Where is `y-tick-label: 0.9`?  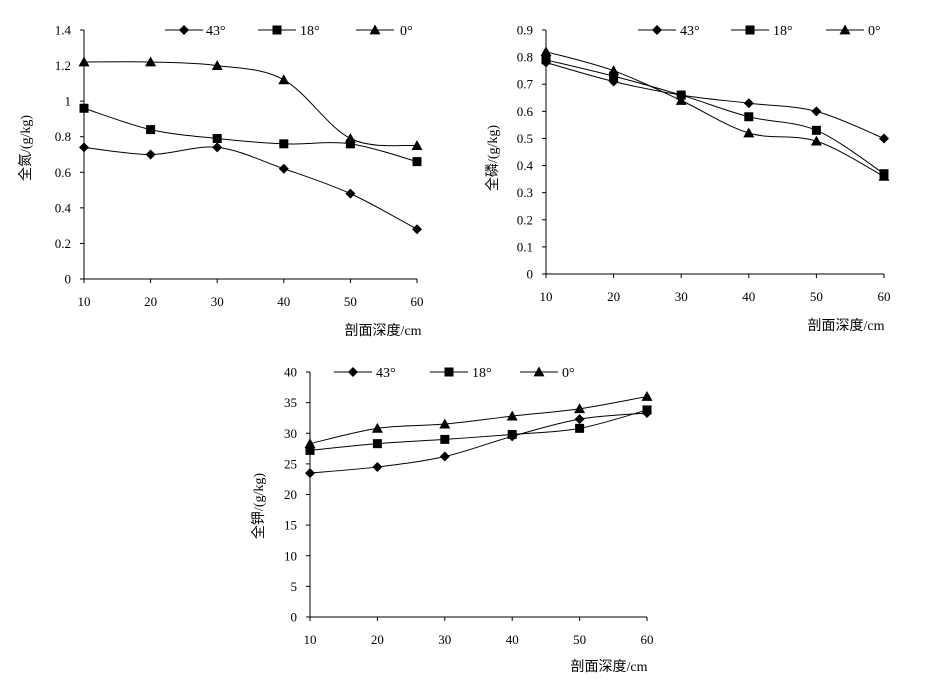 y-tick-label: 0.9 is located at coordinates (525, 30).